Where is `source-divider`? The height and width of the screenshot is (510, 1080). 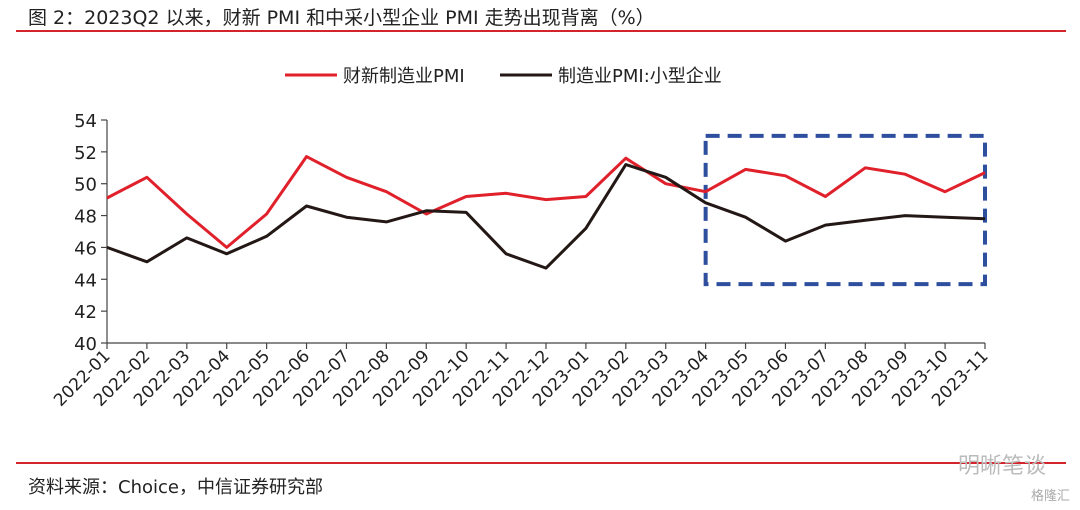 source-divider is located at coordinates (541, 463).